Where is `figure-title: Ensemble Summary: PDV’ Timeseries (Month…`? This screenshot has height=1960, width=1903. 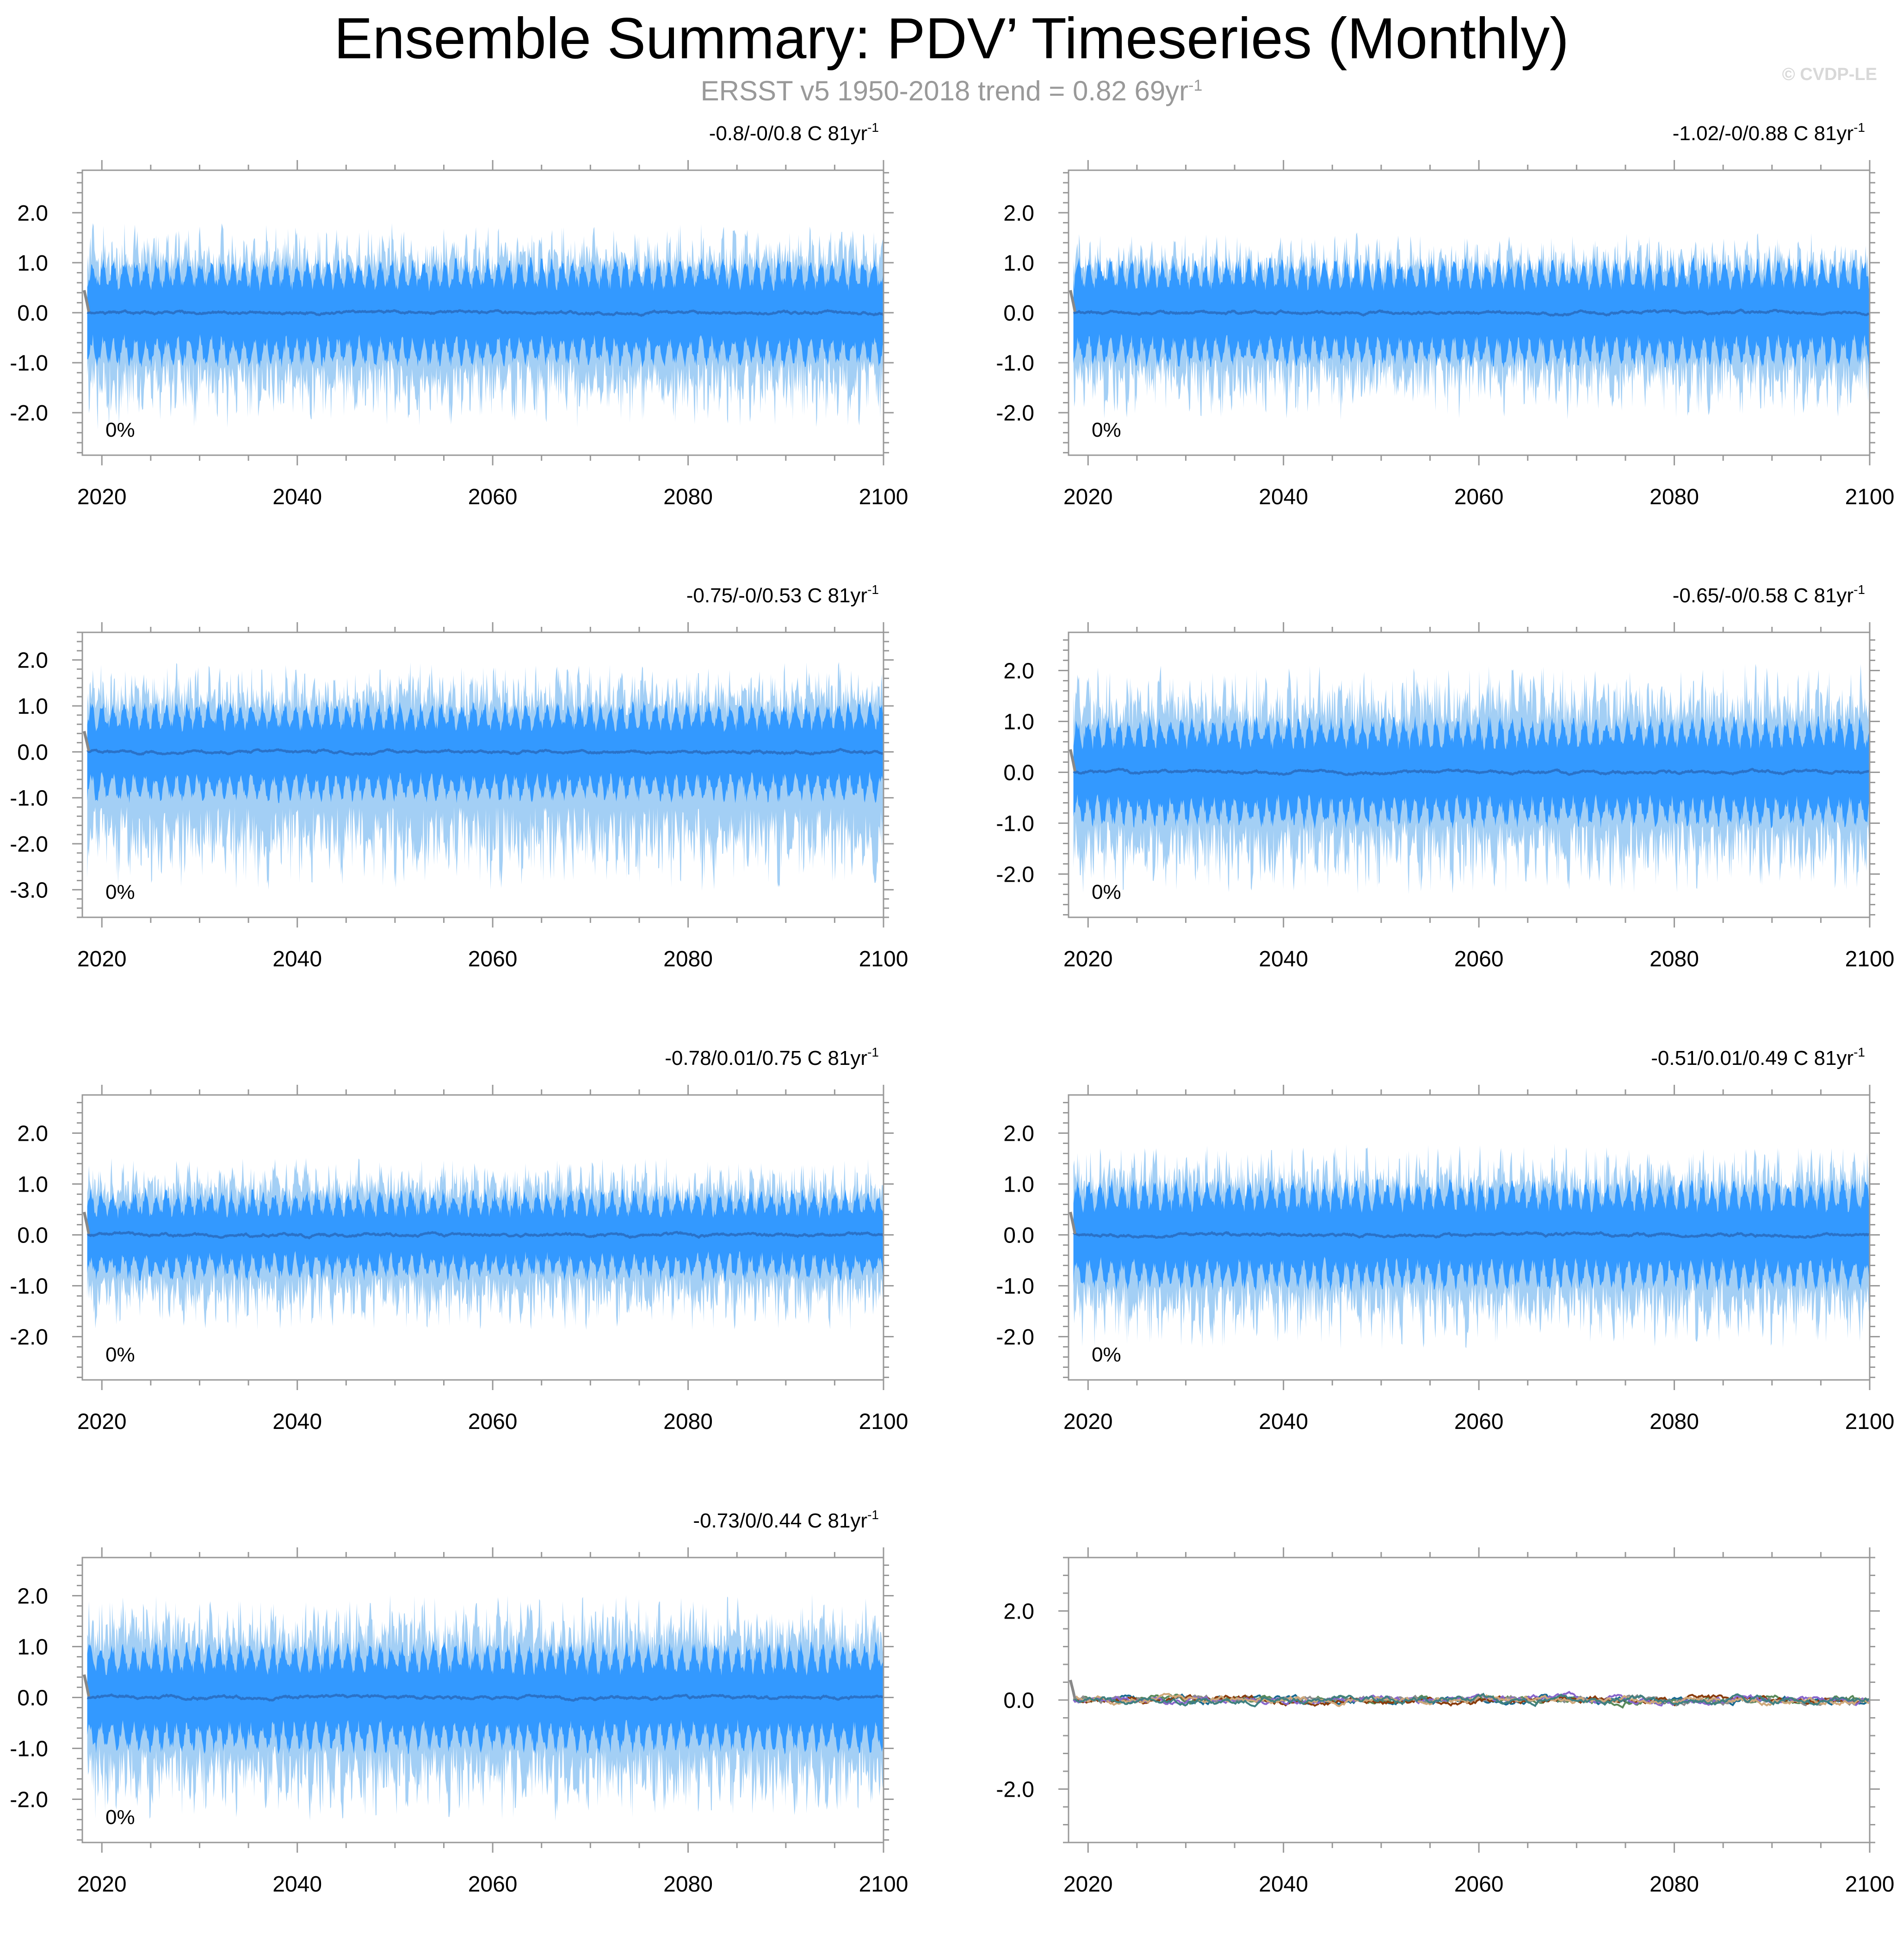 figure-title: Ensemble Summary: PDV’ Timeseries (Month… is located at coordinates (951, 38).